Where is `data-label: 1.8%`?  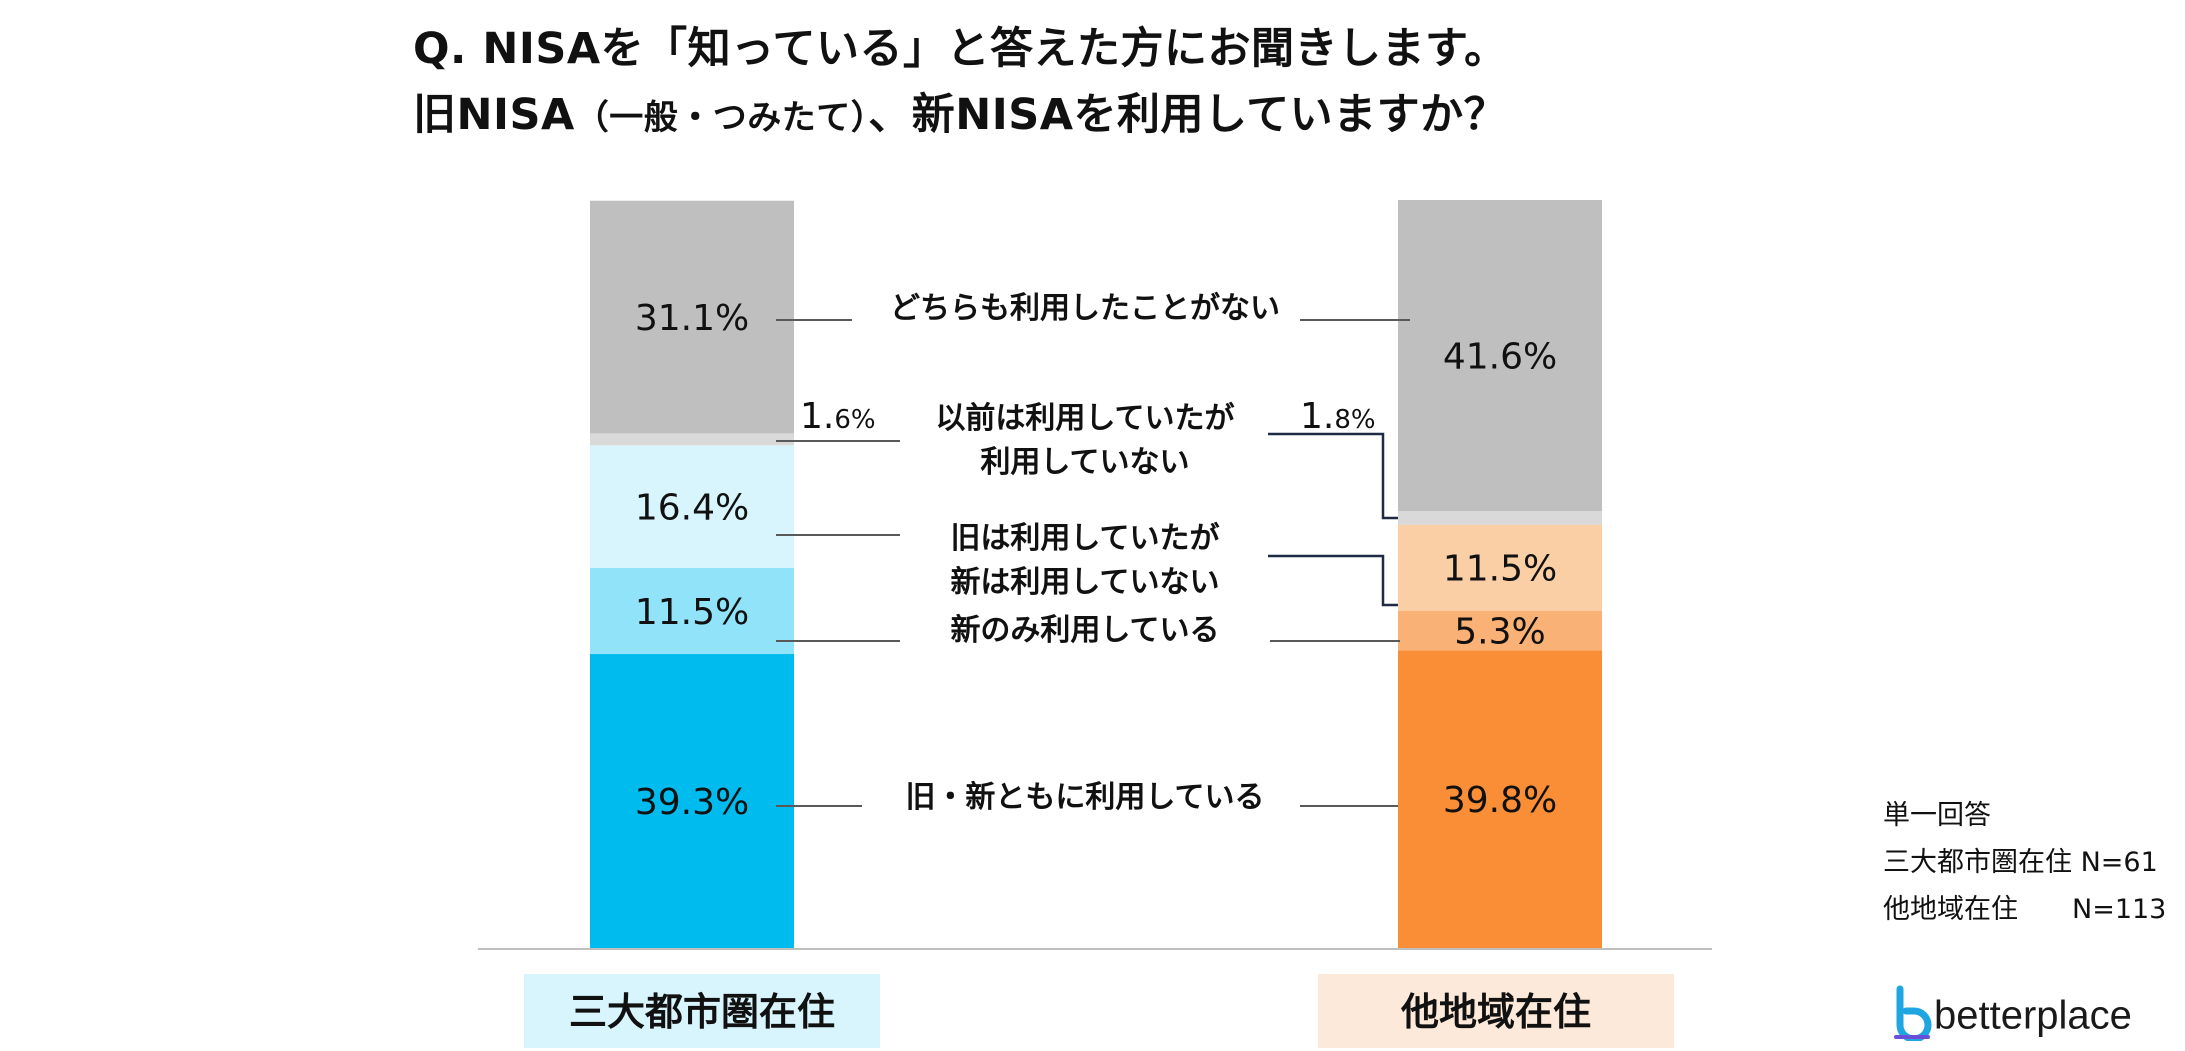 data-label: 1.8% is located at coordinates (1338, 416).